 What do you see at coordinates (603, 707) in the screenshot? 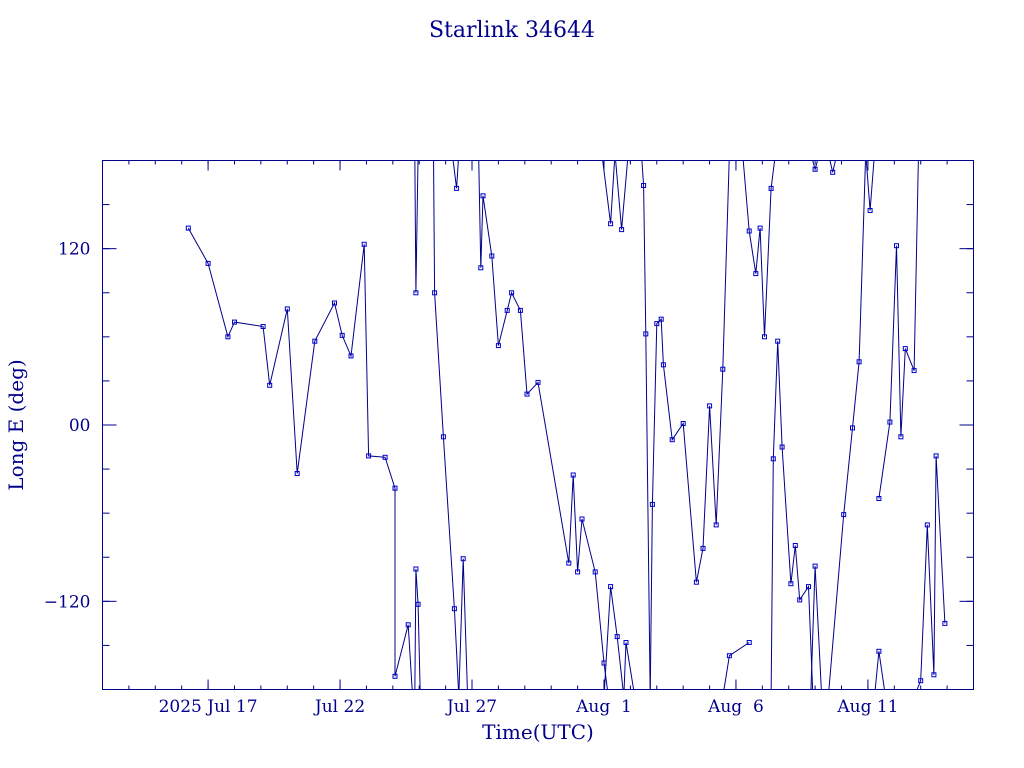
I see `x-tick-label: Aug 1` at bounding box center [603, 707].